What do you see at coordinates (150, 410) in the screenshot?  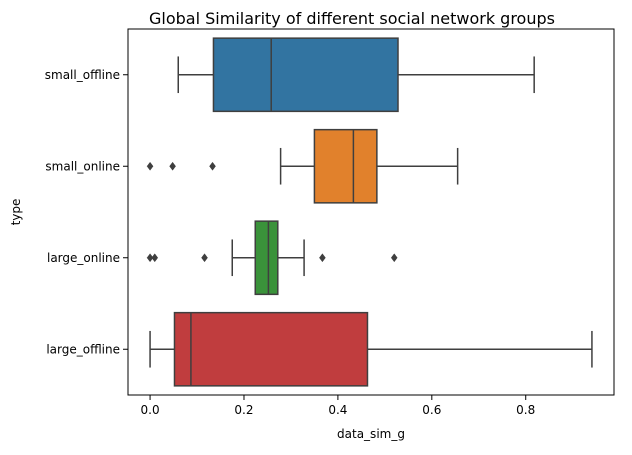 I see `x-tick-label: 0.0` at bounding box center [150, 410].